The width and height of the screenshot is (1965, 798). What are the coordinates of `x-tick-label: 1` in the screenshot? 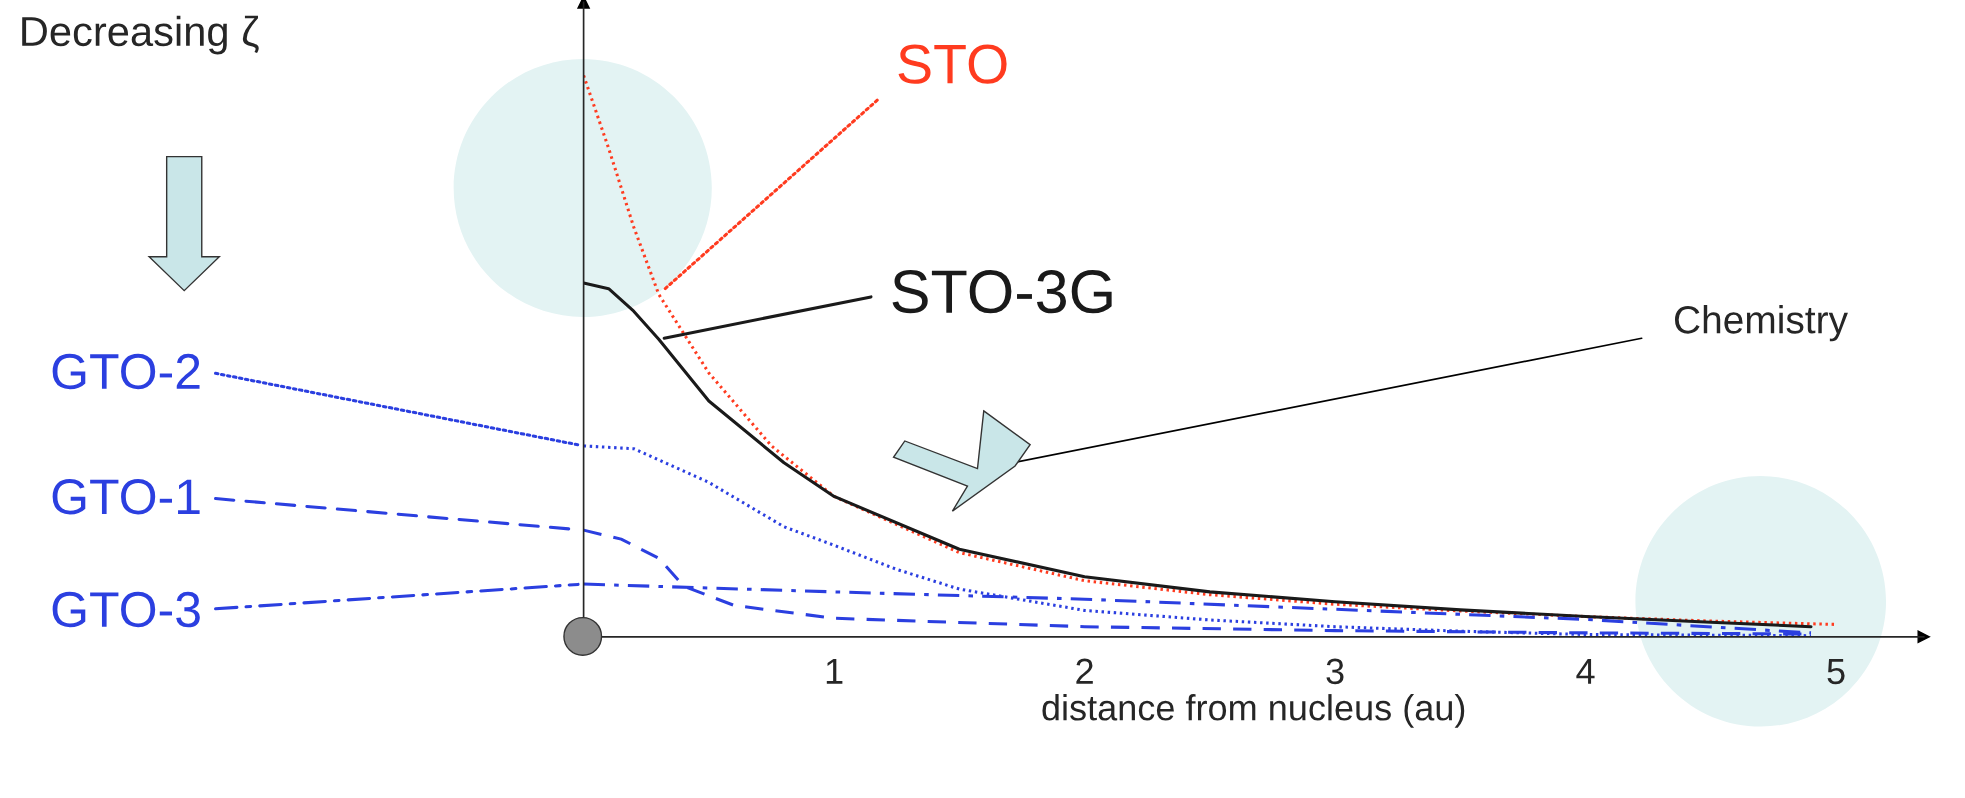 It's located at (834, 671).